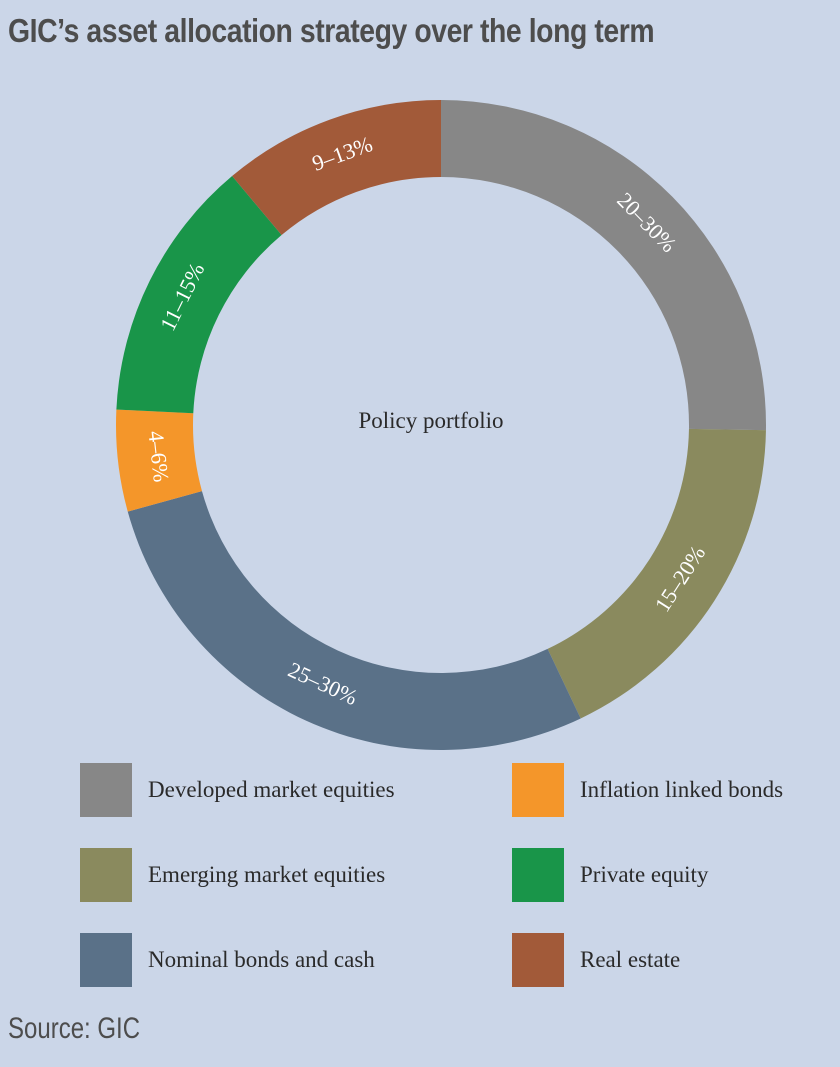 This screenshot has height=1067, width=840. I want to click on legend-item-emerging-market-equities: Emerging market equities, so click(232, 875).